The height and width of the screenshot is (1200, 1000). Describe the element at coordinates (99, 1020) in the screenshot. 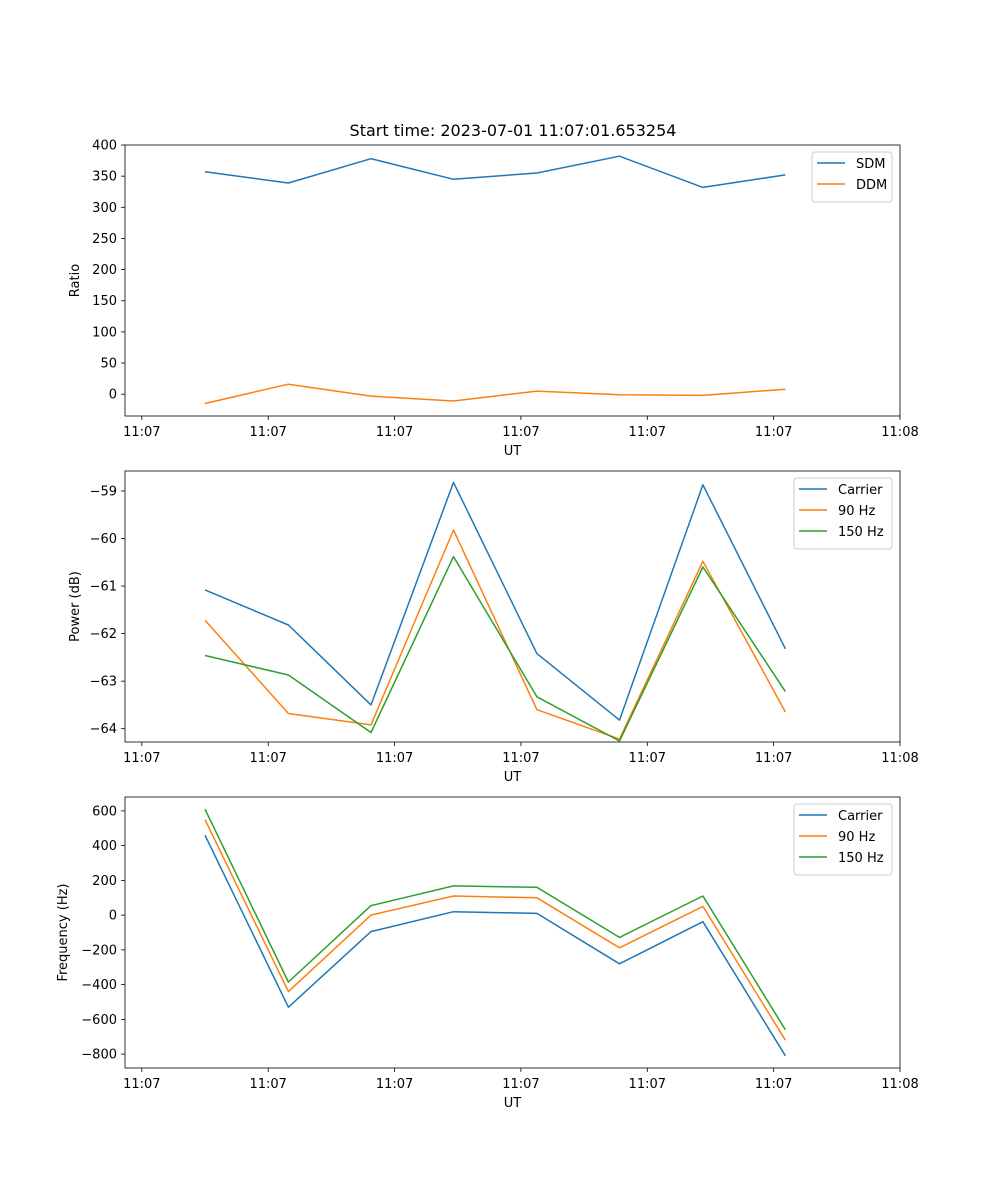

I see `chart-3-y-tick-label: −600` at that location.